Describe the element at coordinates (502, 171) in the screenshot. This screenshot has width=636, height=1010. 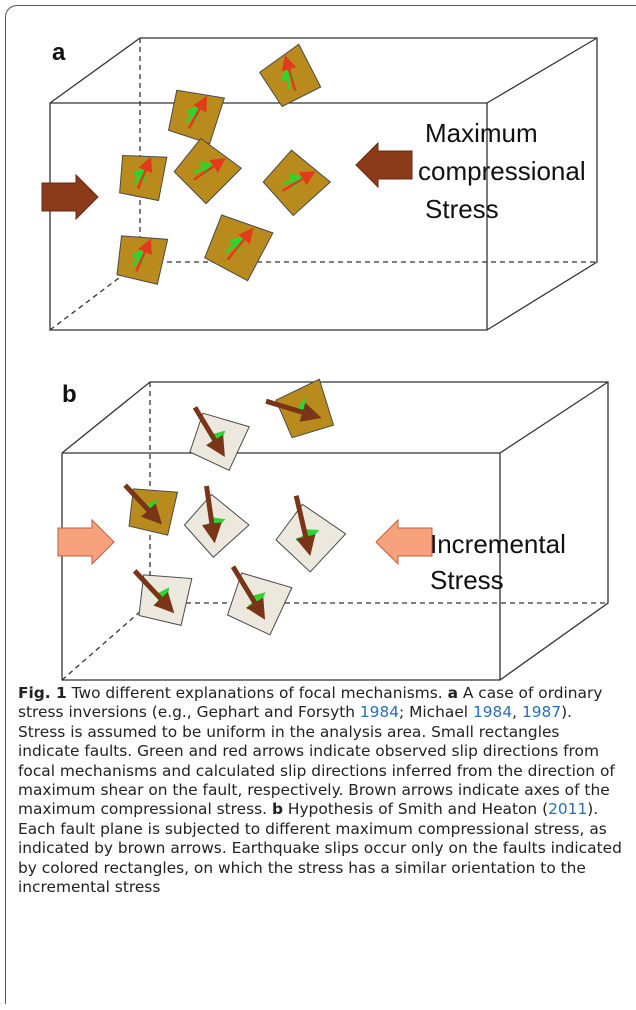
I see `annotation: compressional` at that location.